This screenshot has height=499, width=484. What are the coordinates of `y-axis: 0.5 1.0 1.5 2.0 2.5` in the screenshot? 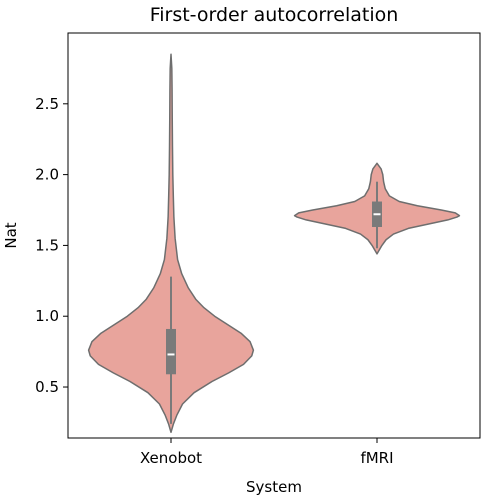 It's located at (51, 245).